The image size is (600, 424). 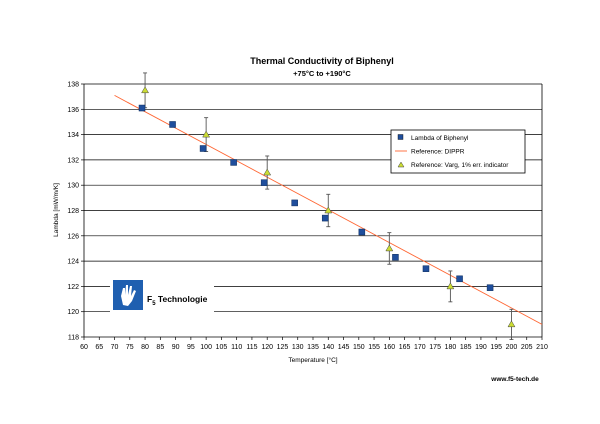 What do you see at coordinates (251, 347) in the screenshot?
I see `x-tick-label: 115` at bounding box center [251, 347].